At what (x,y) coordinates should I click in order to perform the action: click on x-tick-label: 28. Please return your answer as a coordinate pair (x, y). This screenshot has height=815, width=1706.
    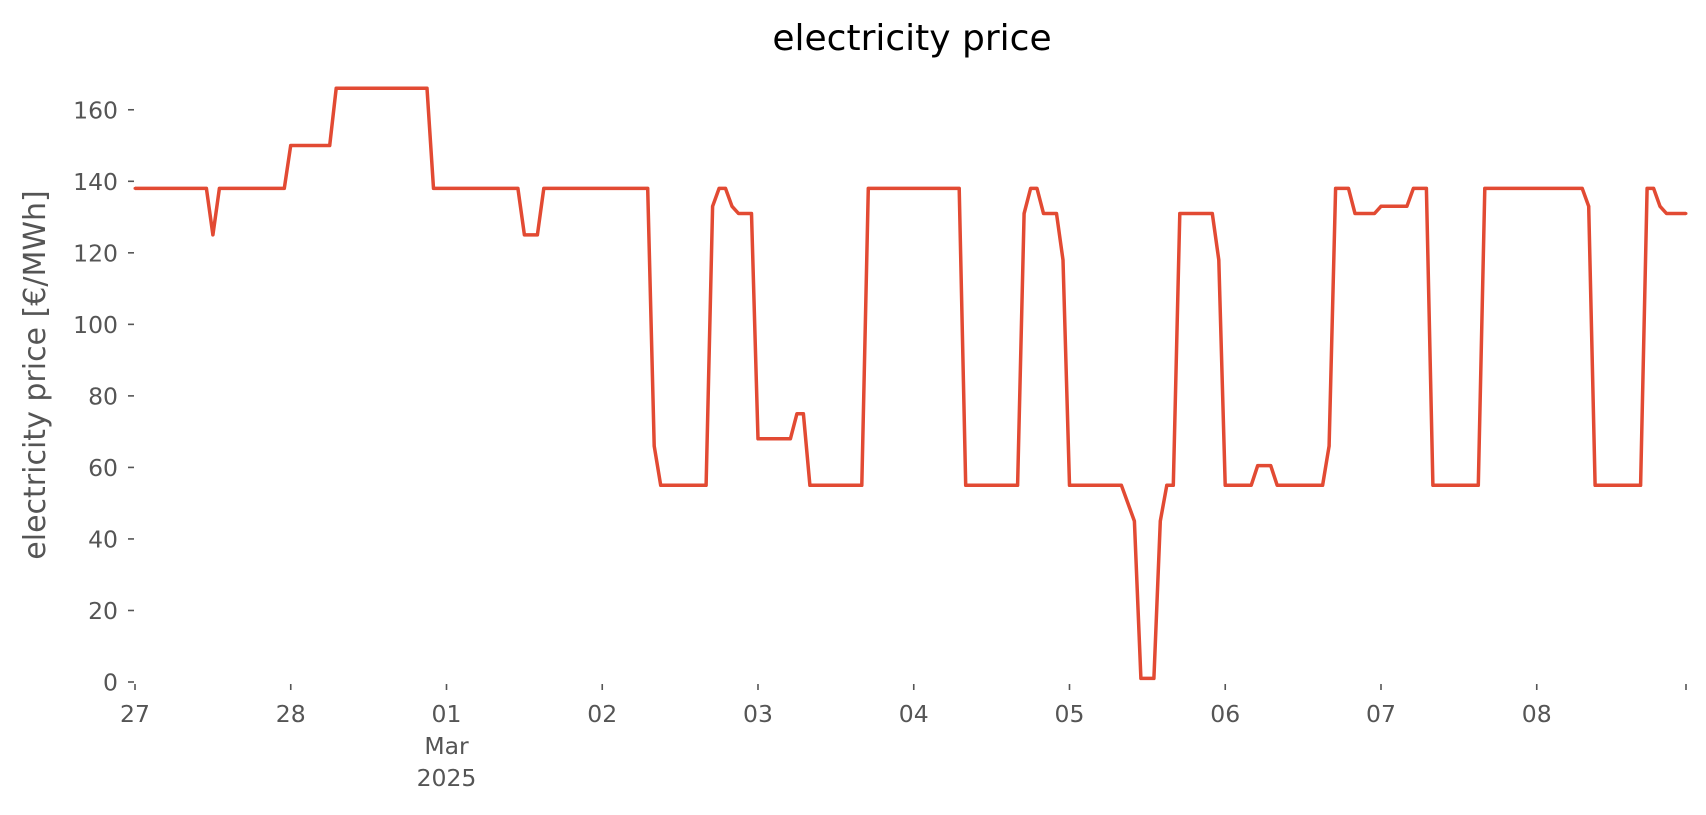
    Looking at the image, I should click on (291, 714).